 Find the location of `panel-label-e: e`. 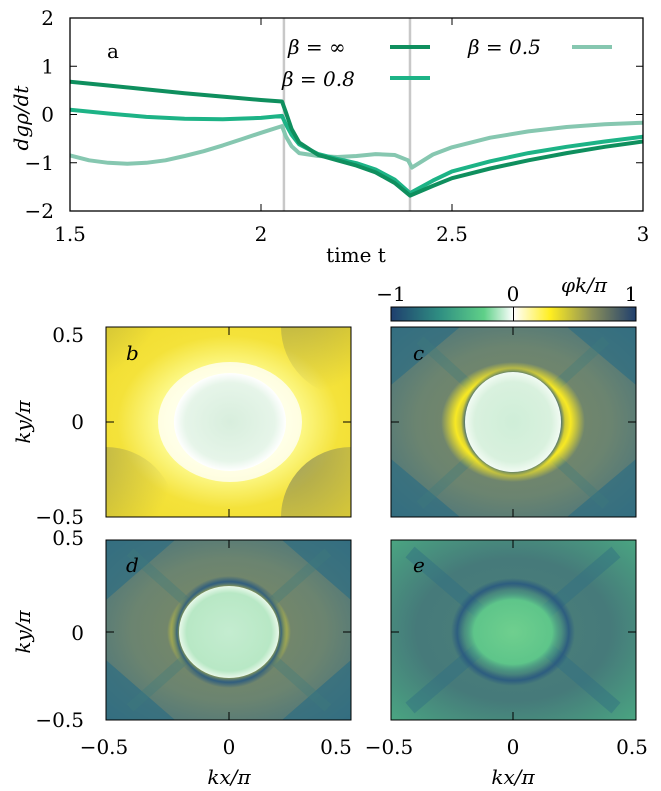

panel-label-e: e is located at coordinates (419, 565).